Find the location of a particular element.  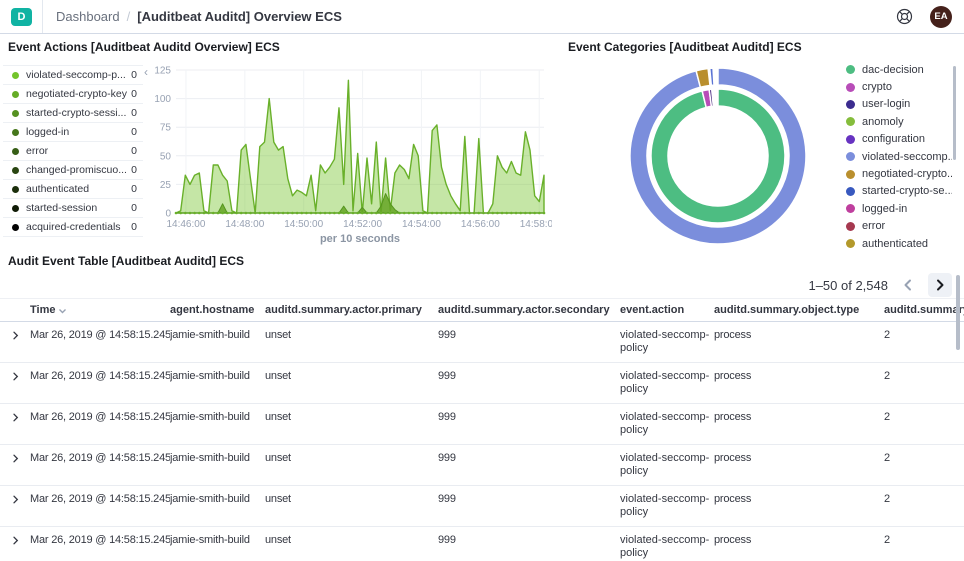

legend-item: logged-in is located at coordinates (899, 208).